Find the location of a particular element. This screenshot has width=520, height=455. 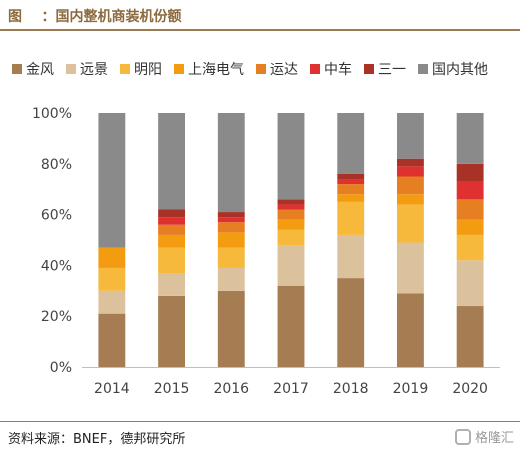

watermark: 格隆汇 is located at coordinates (484, 436).